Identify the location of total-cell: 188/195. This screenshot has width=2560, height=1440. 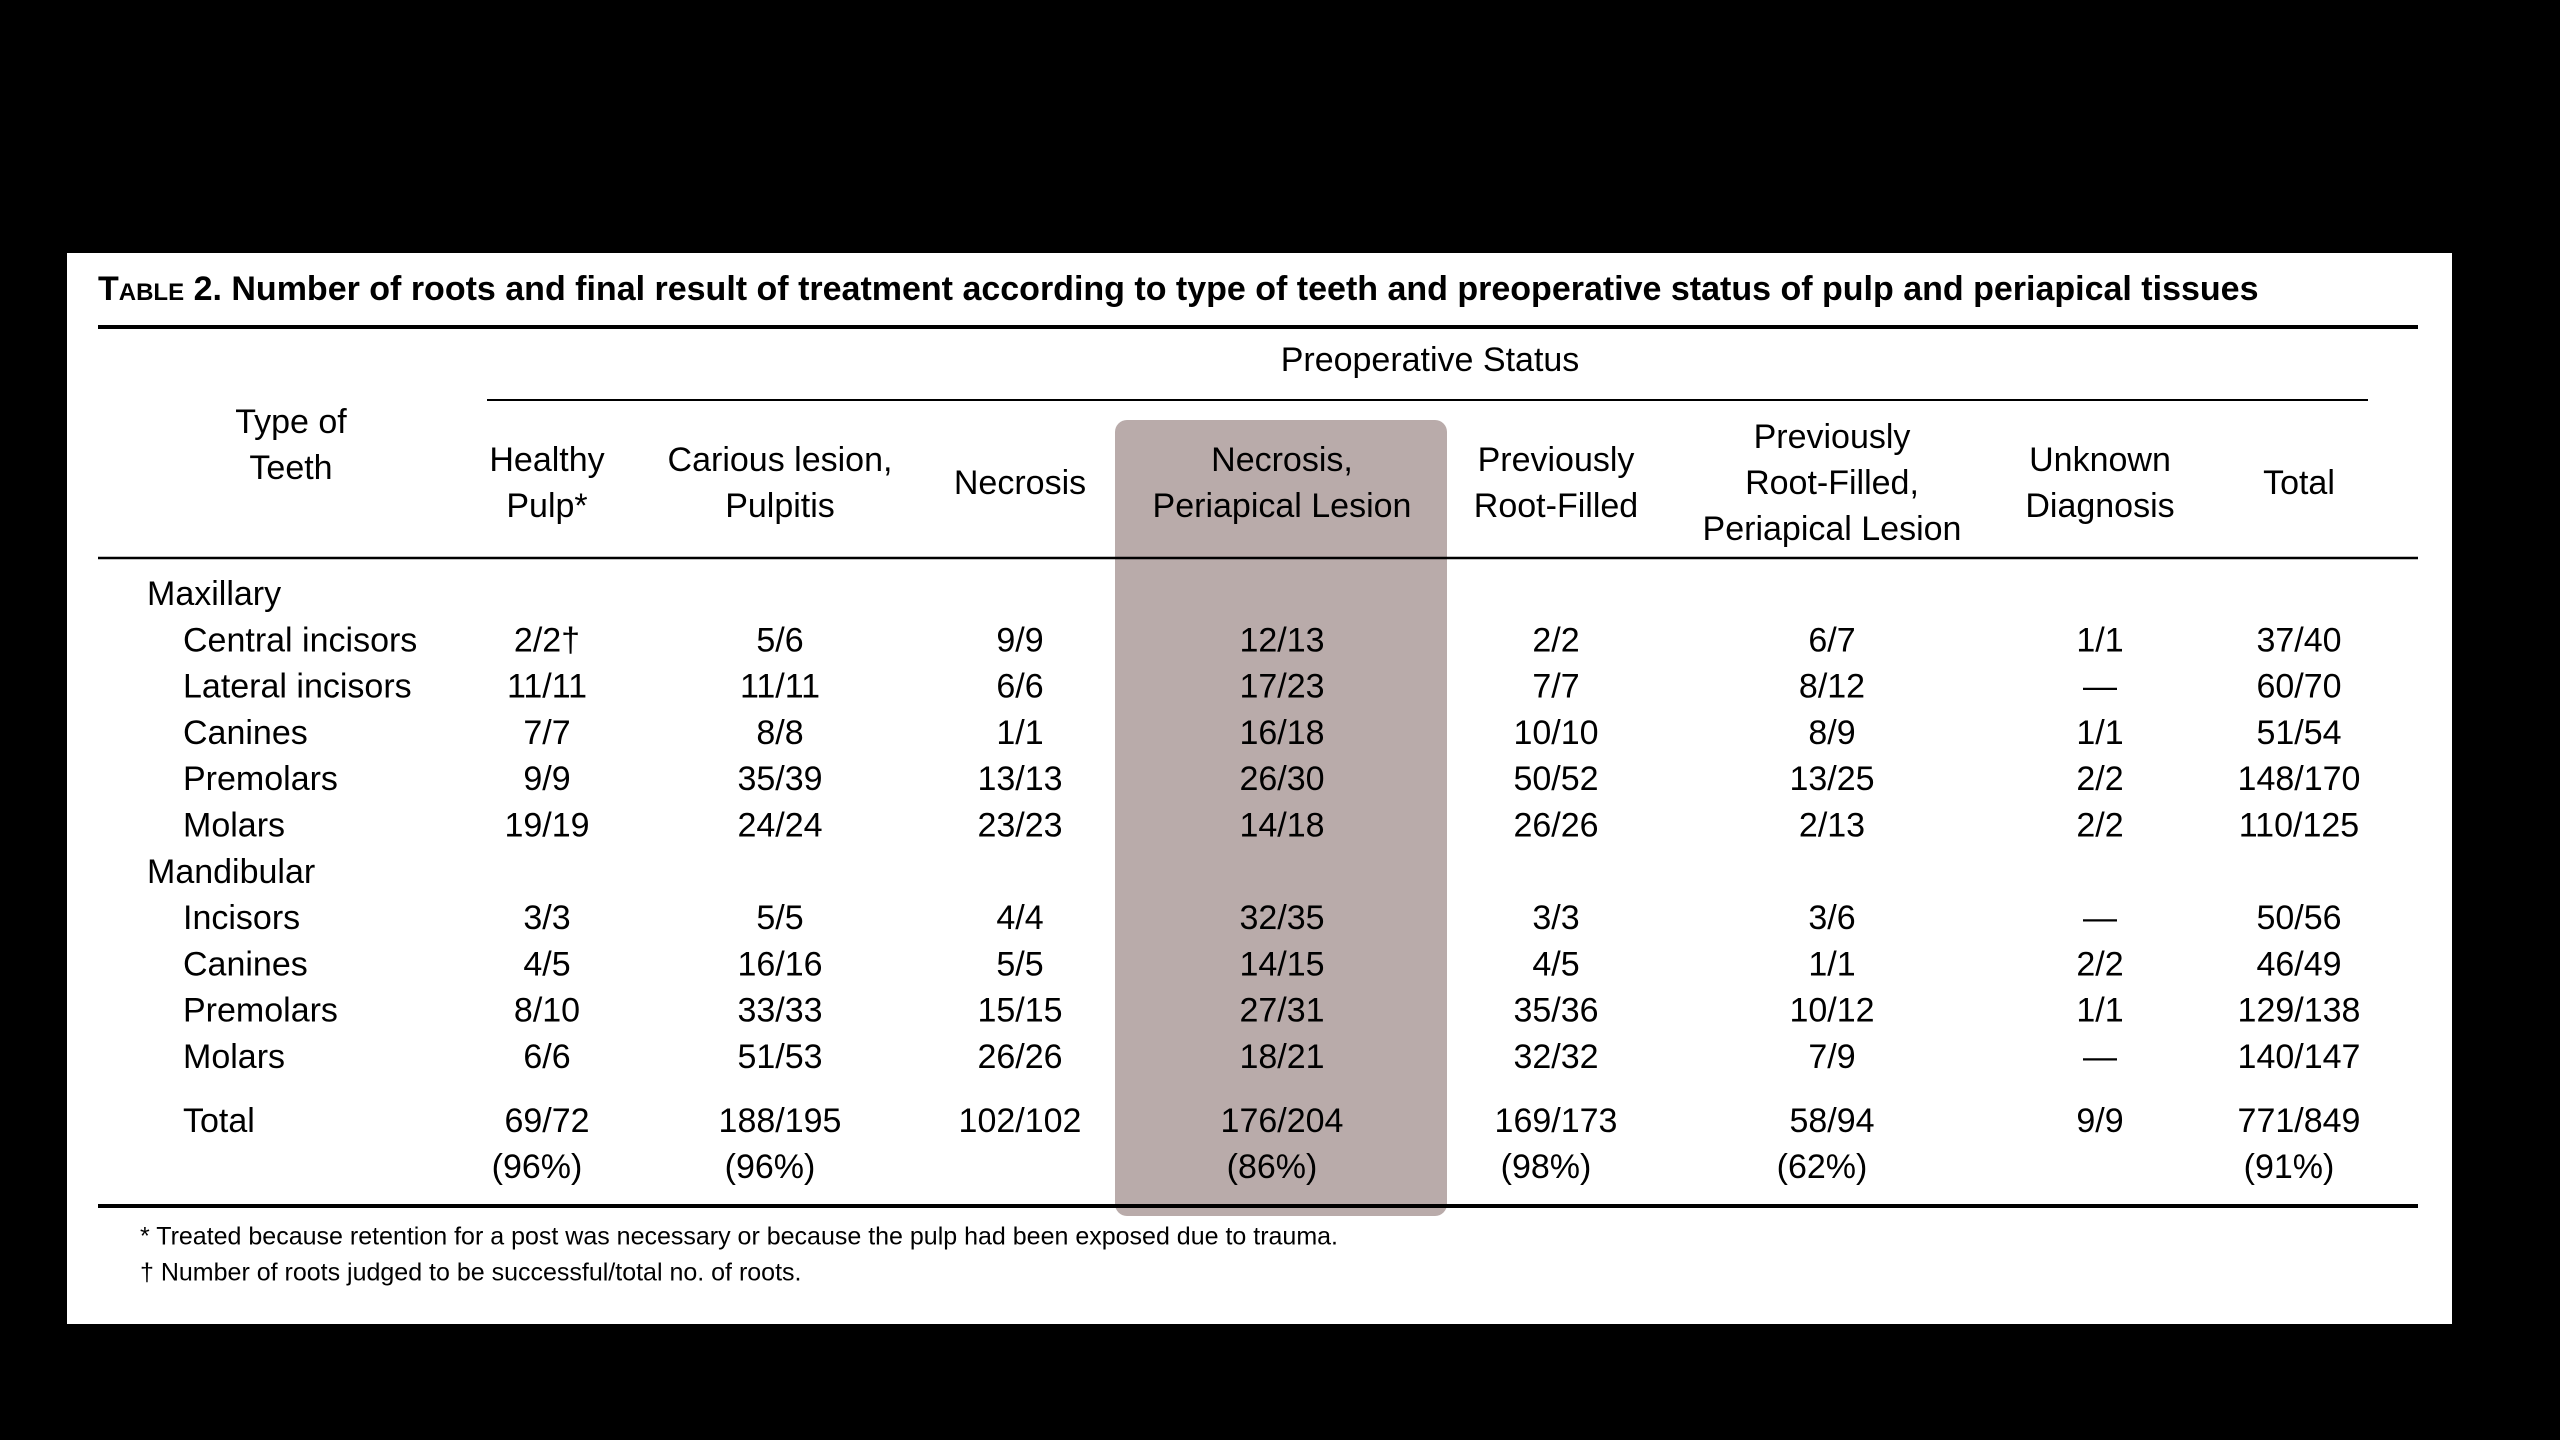
(780, 1121).